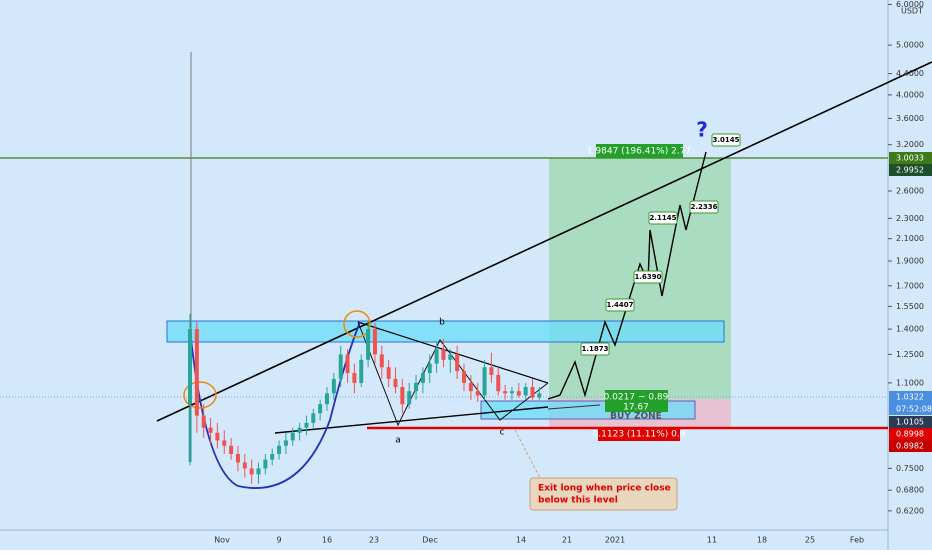  What do you see at coordinates (636, 401) in the screenshot?
I see `entry-label-box` at bounding box center [636, 401].